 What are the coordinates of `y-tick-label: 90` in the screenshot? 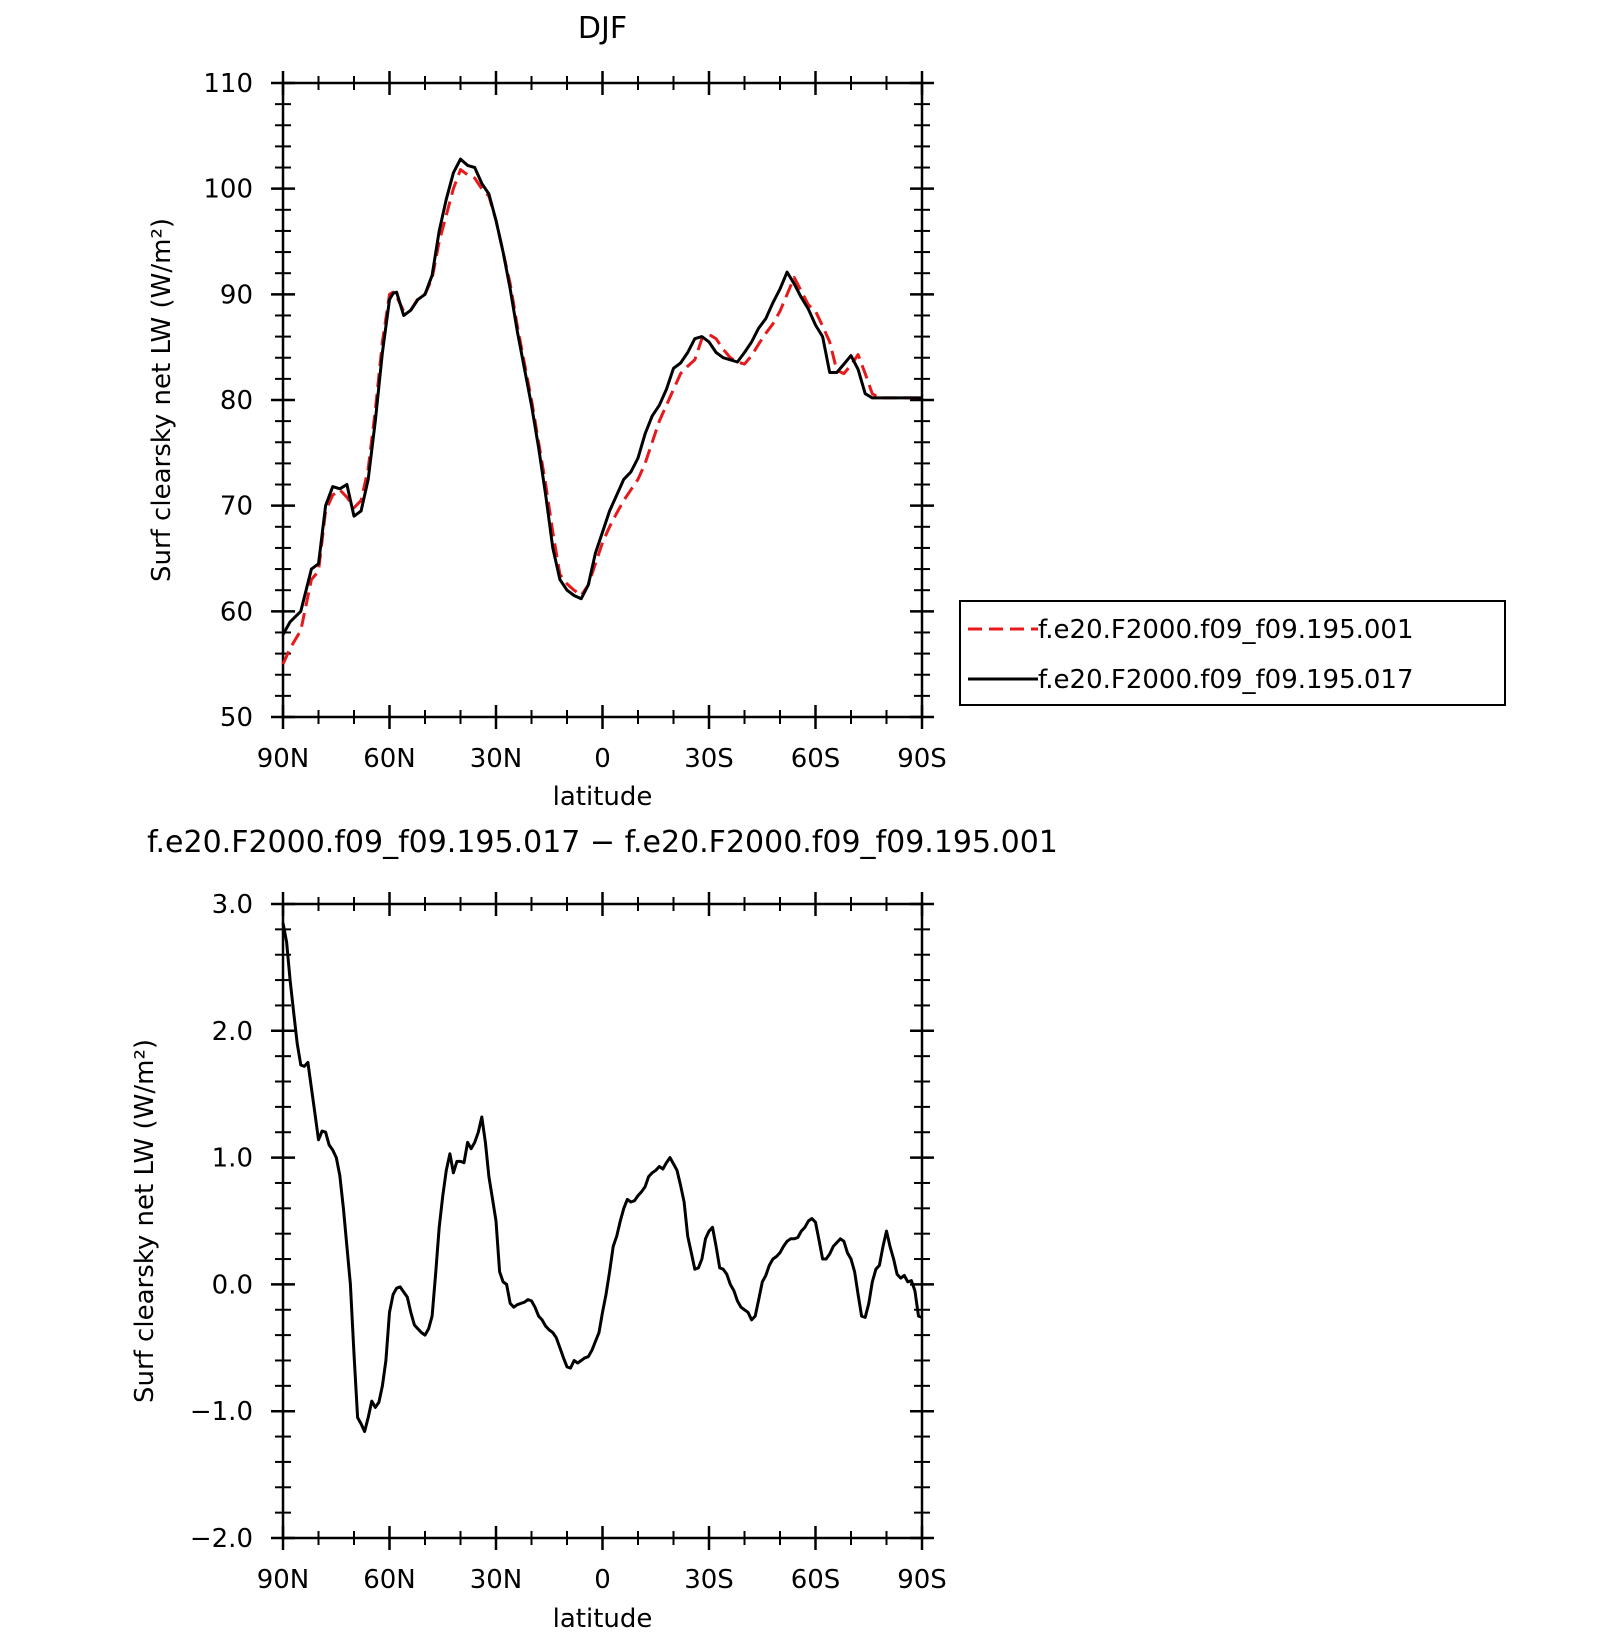 It's located at (236, 295).